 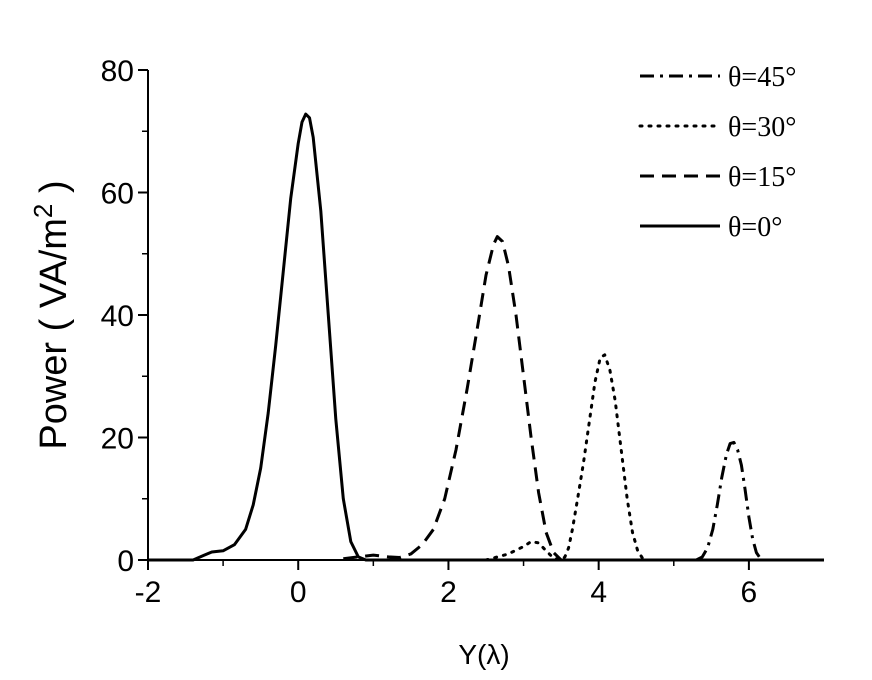 What do you see at coordinates (117, 316) in the screenshot?
I see `y-tick-label: 40` at bounding box center [117, 316].